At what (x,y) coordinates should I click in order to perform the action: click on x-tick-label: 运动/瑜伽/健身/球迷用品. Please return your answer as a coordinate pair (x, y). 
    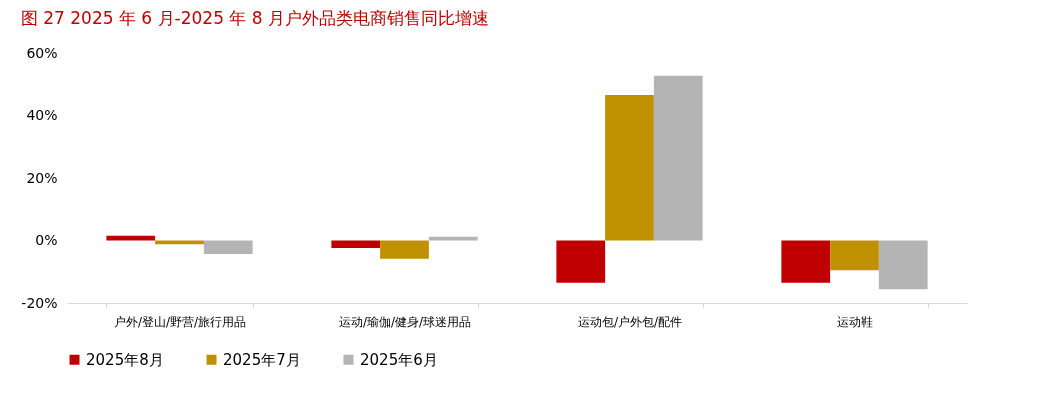
    Looking at the image, I should click on (405, 321).